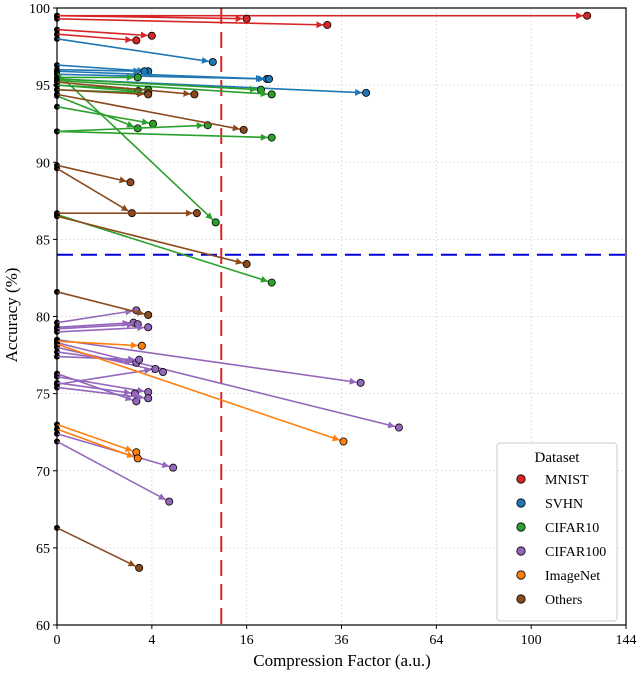 The image size is (640, 673). What do you see at coordinates (521, 575) in the screenshot?
I see `legend-marker-imagenet` at bounding box center [521, 575].